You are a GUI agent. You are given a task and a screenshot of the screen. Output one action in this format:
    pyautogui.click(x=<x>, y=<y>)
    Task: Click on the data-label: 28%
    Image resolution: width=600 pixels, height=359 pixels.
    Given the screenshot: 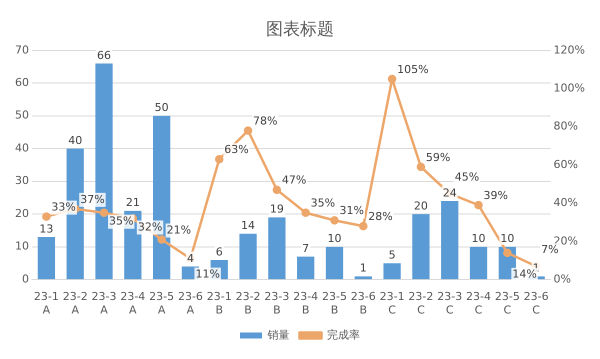 What is the action you would take?
    pyautogui.click(x=380, y=216)
    